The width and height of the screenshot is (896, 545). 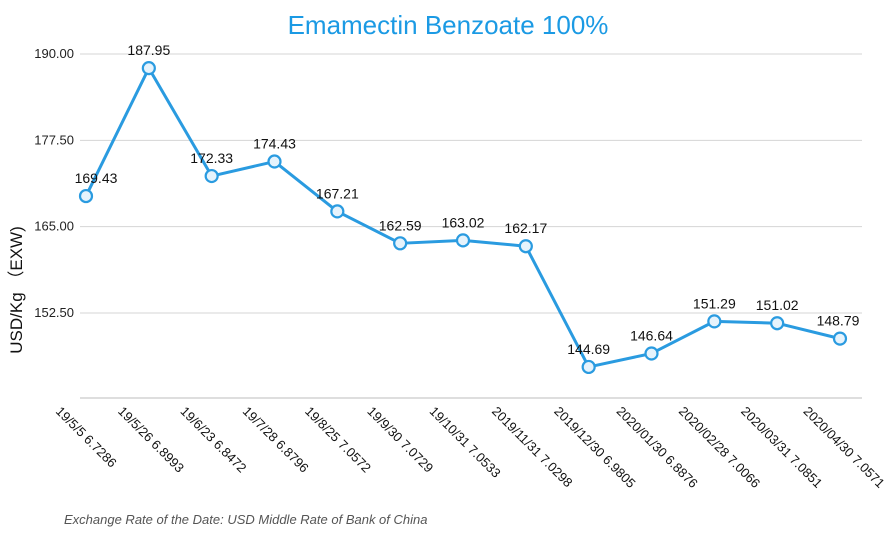 I want to click on data-label: 172.33, so click(x=211, y=158).